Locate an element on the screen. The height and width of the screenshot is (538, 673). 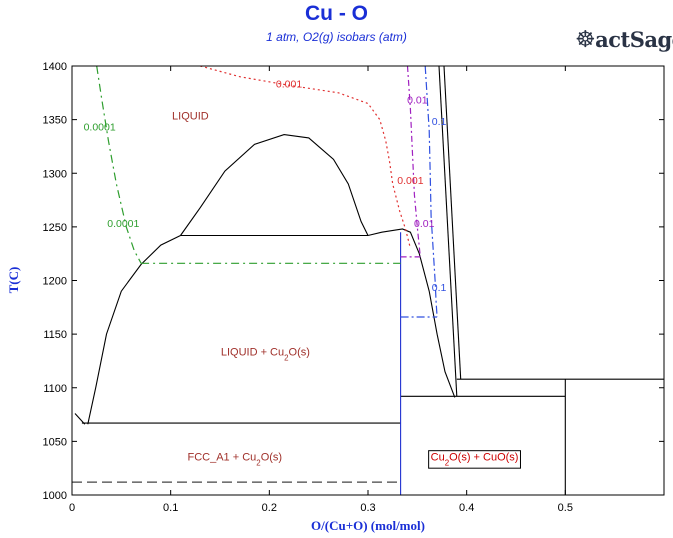
y-tick-label: 1000 is located at coordinates (55, 496).